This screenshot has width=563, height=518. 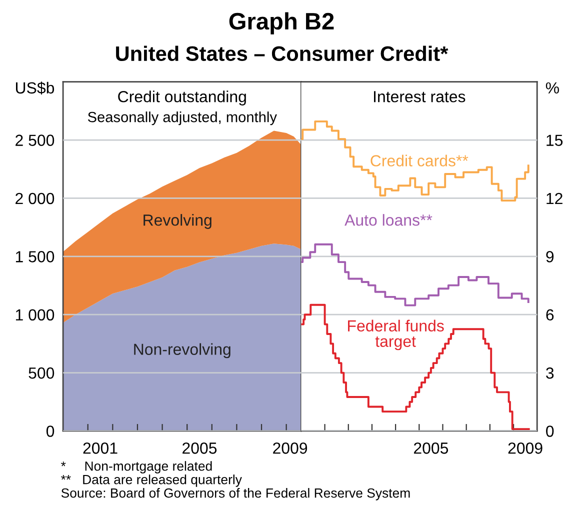 I want to click on y-tick-label: 1 500, so click(x=35, y=256).